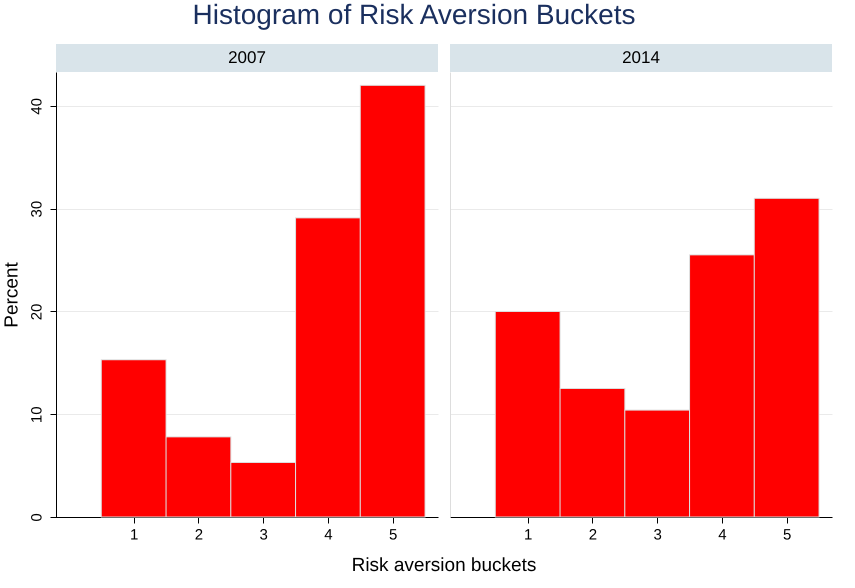 The width and height of the screenshot is (855, 588). Describe the element at coordinates (12, 295) in the screenshot. I see `y-axis-title: Percent` at that location.